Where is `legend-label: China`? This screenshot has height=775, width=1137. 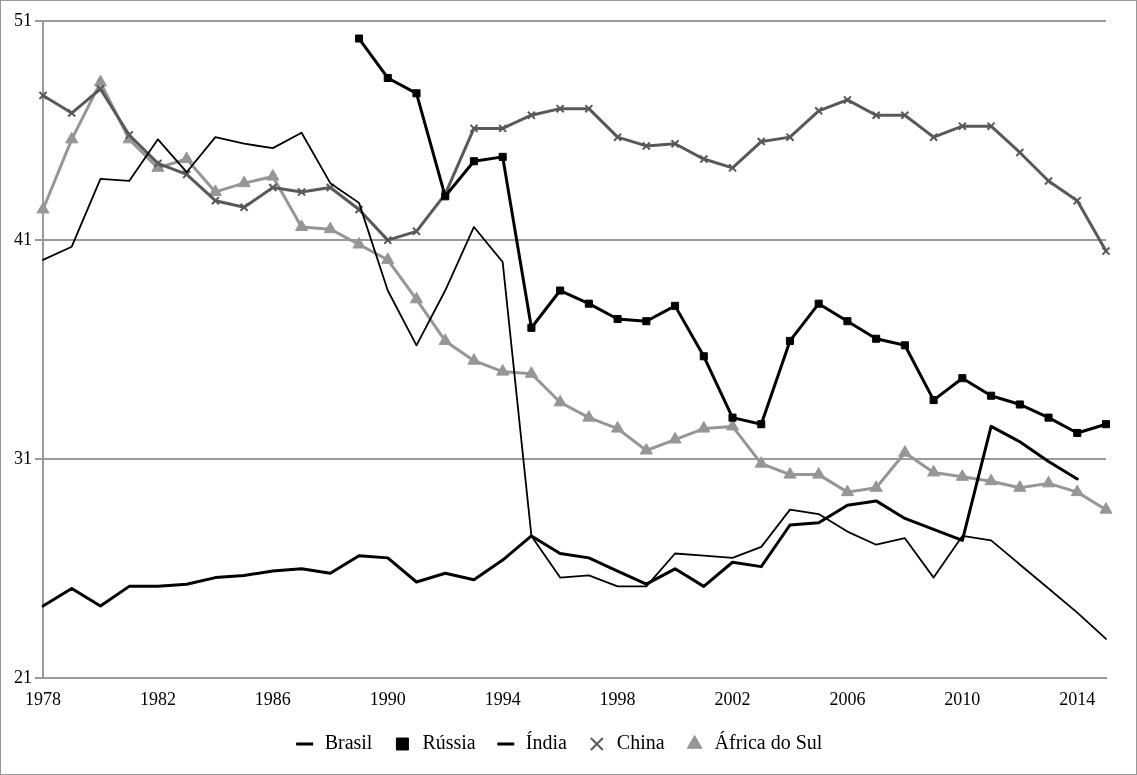
legend-label: China is located at coordinates (640, 742).